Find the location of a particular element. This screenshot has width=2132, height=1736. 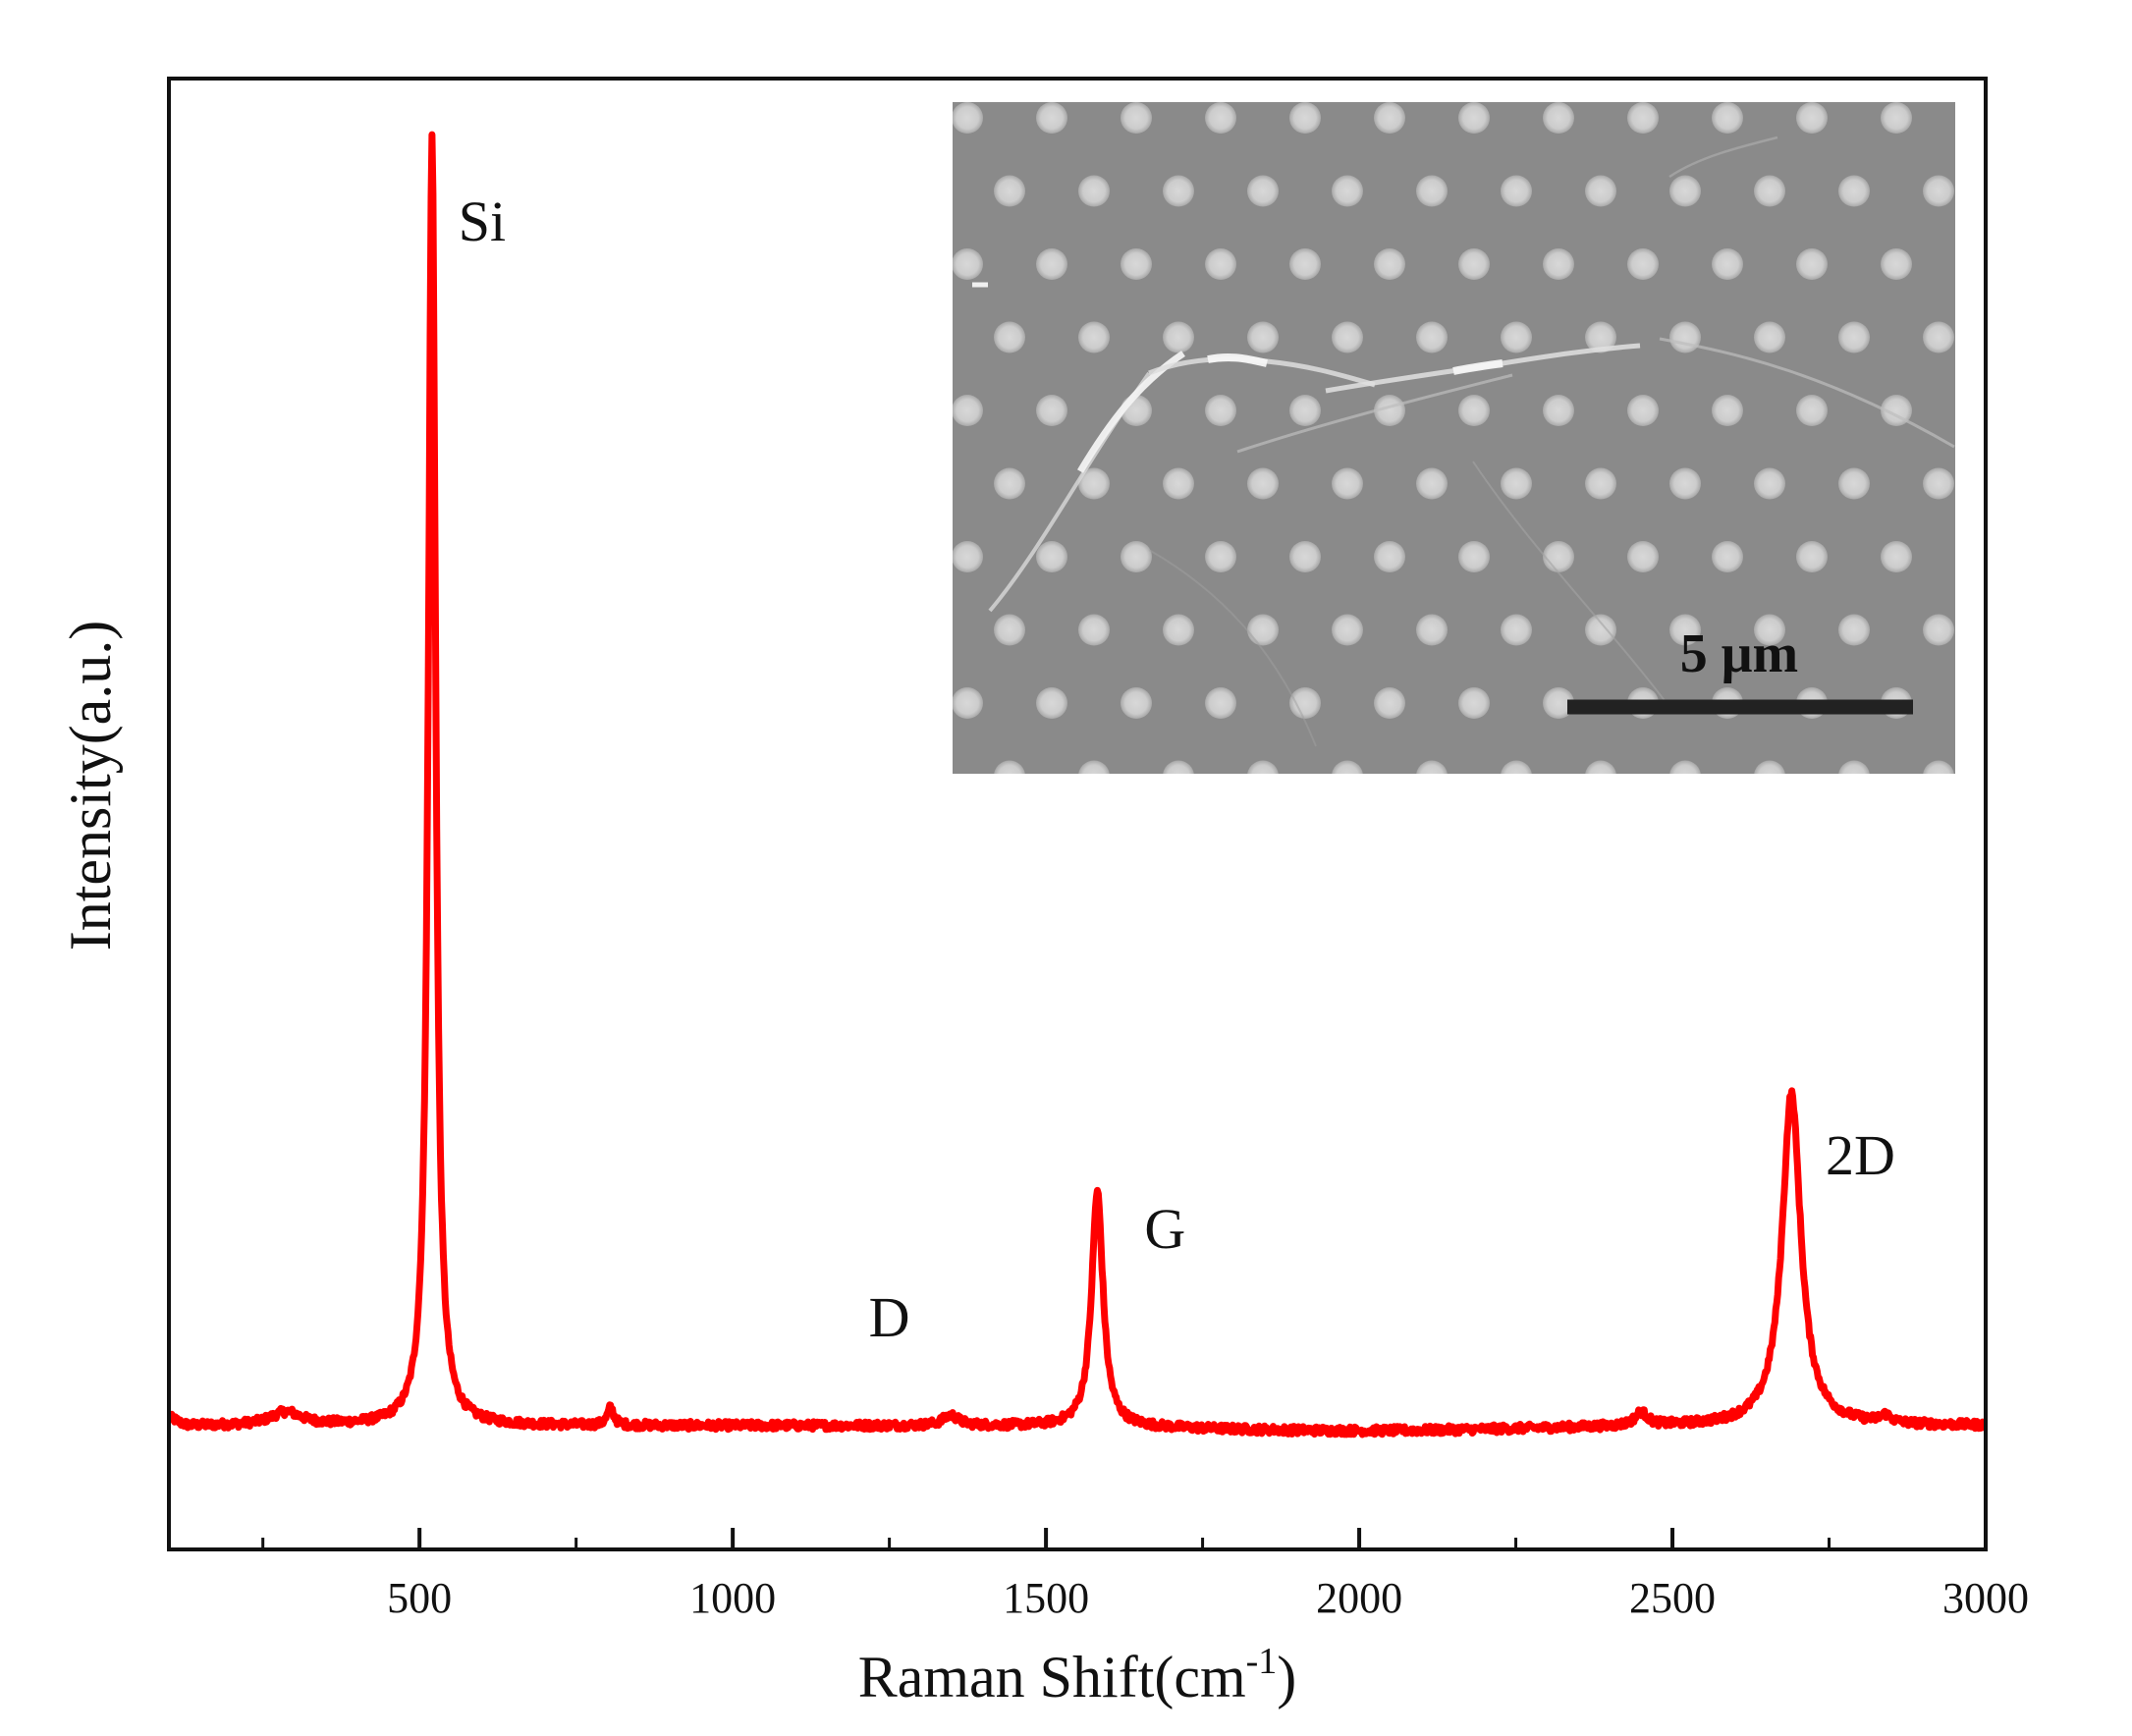

x-tick-label: 1500 is located at coordinates (1046, 1598).